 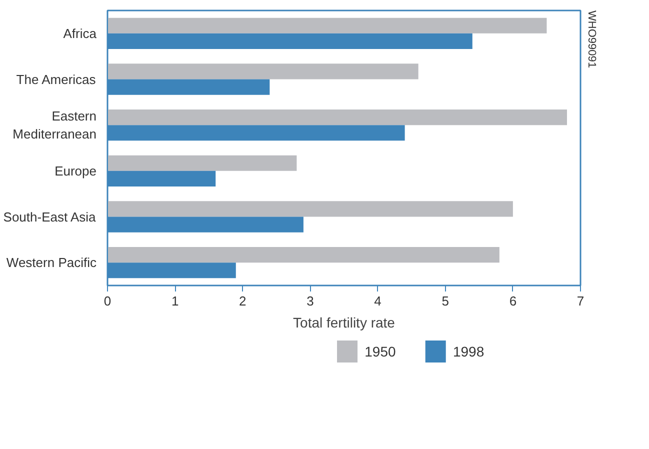 I want to click on x-tick-label: 1, so click(x=175, y=301).